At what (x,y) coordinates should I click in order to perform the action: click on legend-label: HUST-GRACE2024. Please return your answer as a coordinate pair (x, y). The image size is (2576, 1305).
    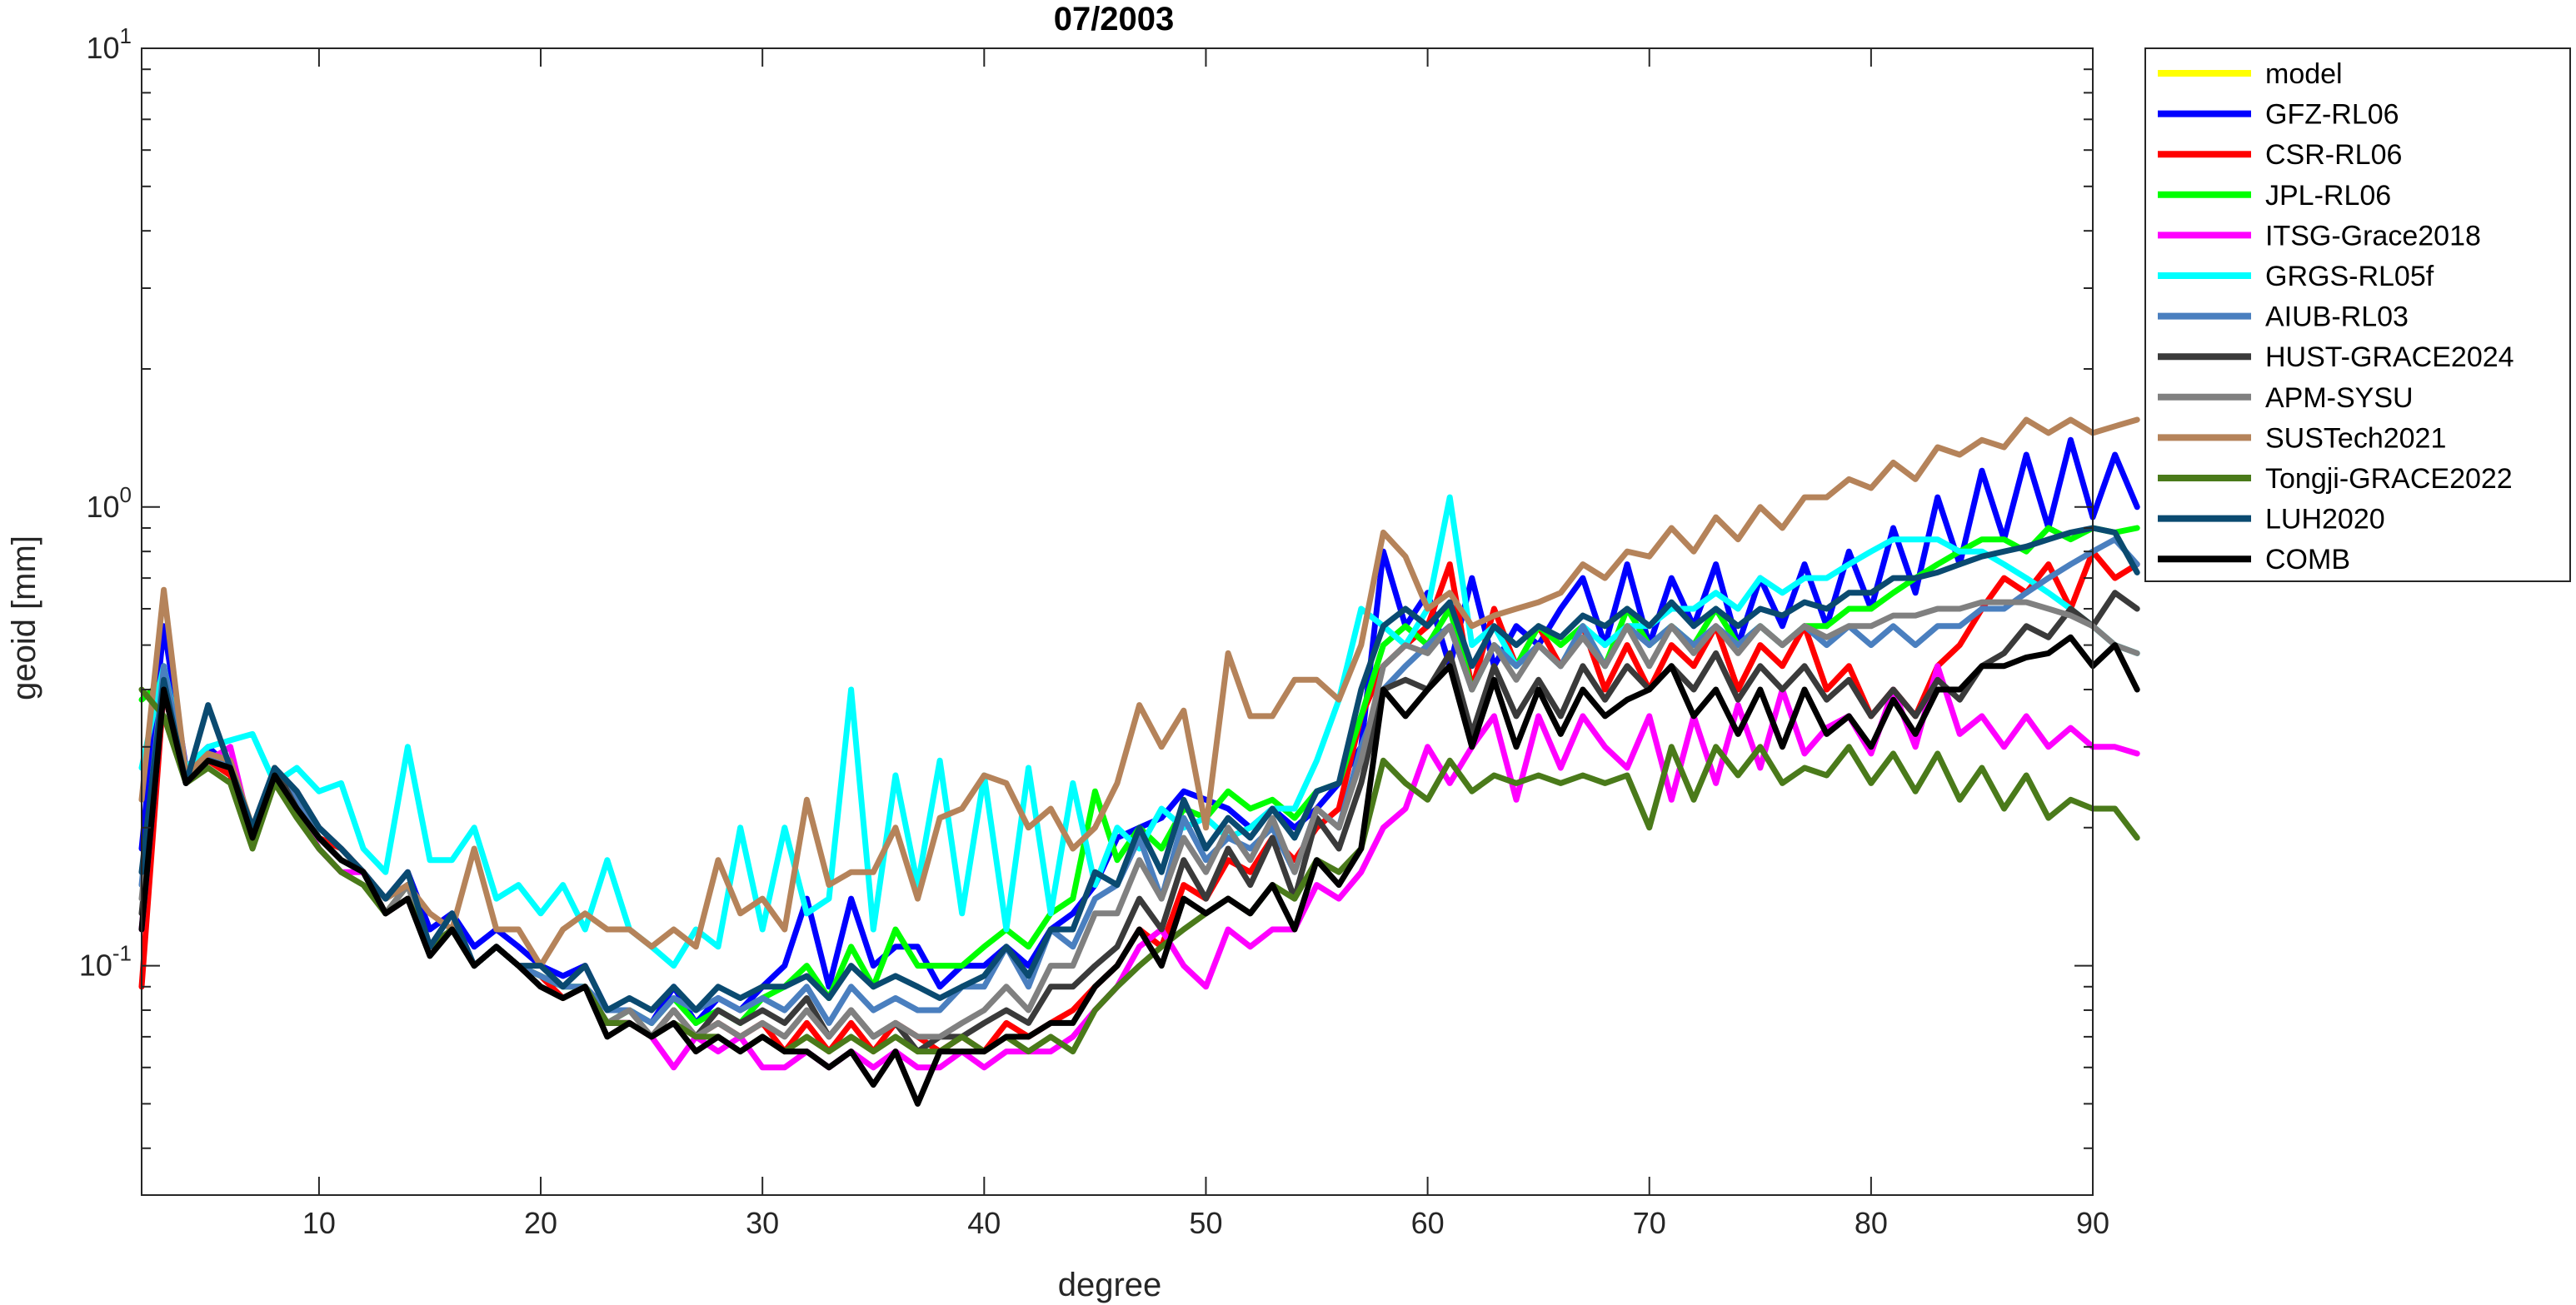
    Looking at the image, I should click on (2389, 357).